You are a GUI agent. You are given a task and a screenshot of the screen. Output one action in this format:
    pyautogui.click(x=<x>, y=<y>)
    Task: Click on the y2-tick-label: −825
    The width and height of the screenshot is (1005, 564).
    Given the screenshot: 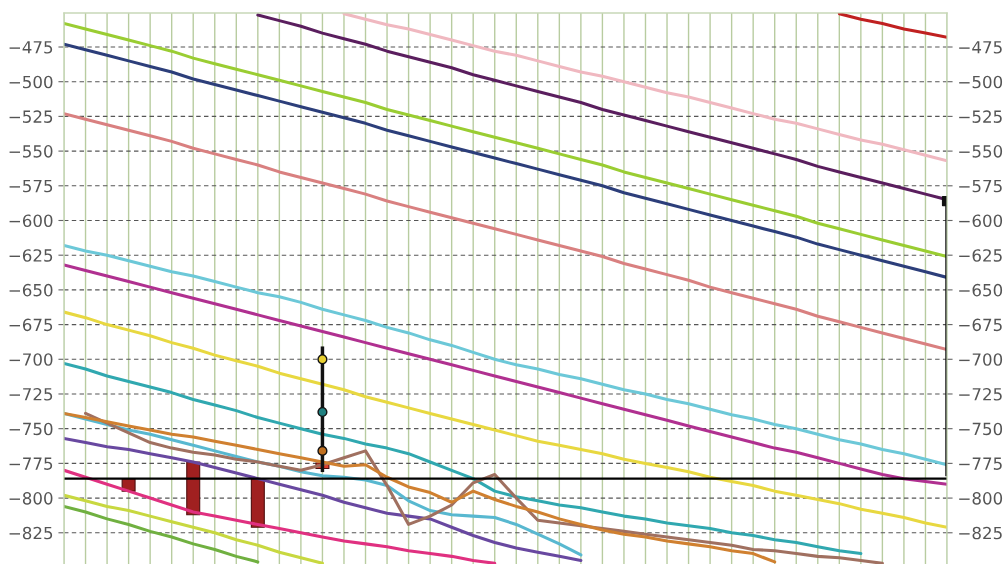 What is the action you would take?
    pyautogui.click(x=980, y=533)
    